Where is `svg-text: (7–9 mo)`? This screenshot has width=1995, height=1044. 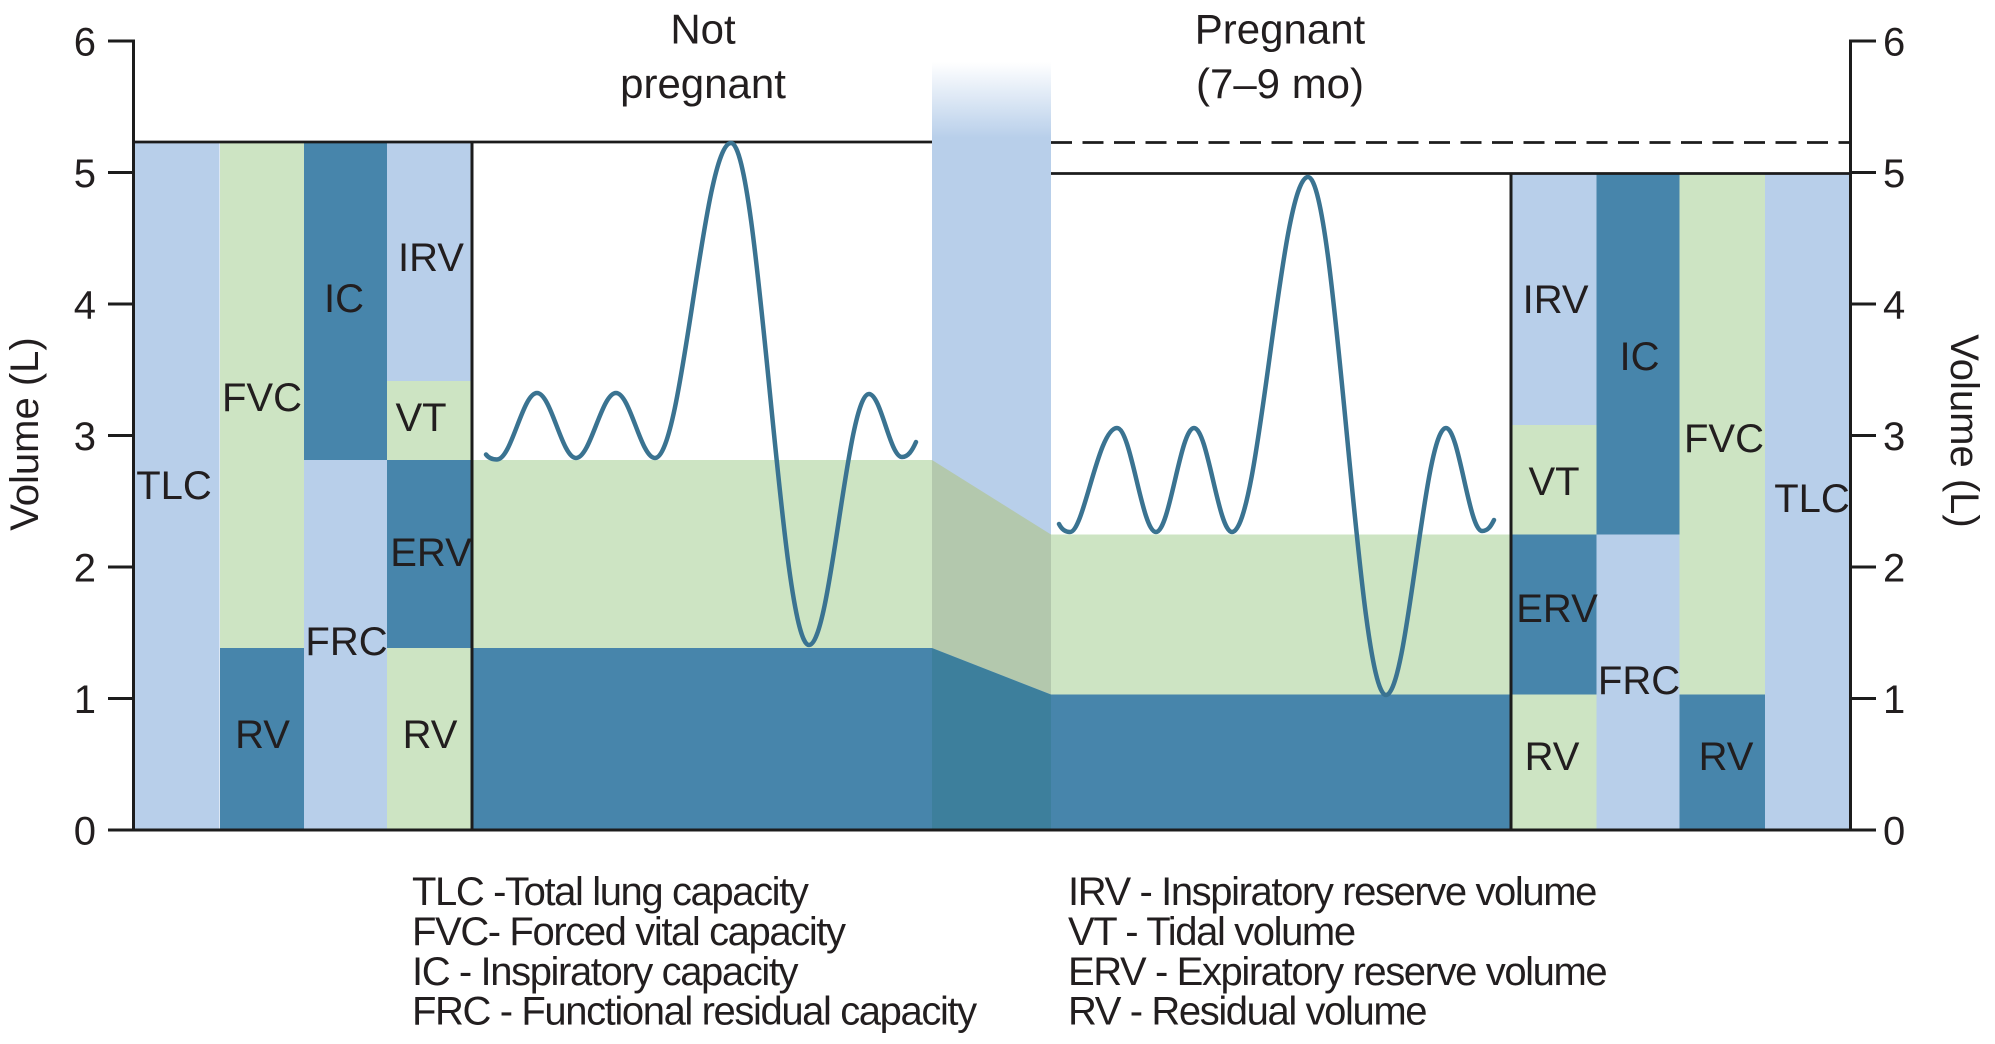 svg-text: (7–9 mo) is located at coordinates (1280, 83).